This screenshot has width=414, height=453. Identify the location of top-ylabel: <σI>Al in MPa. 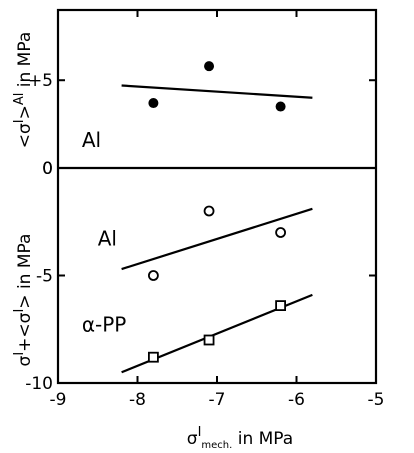
(23, 90).